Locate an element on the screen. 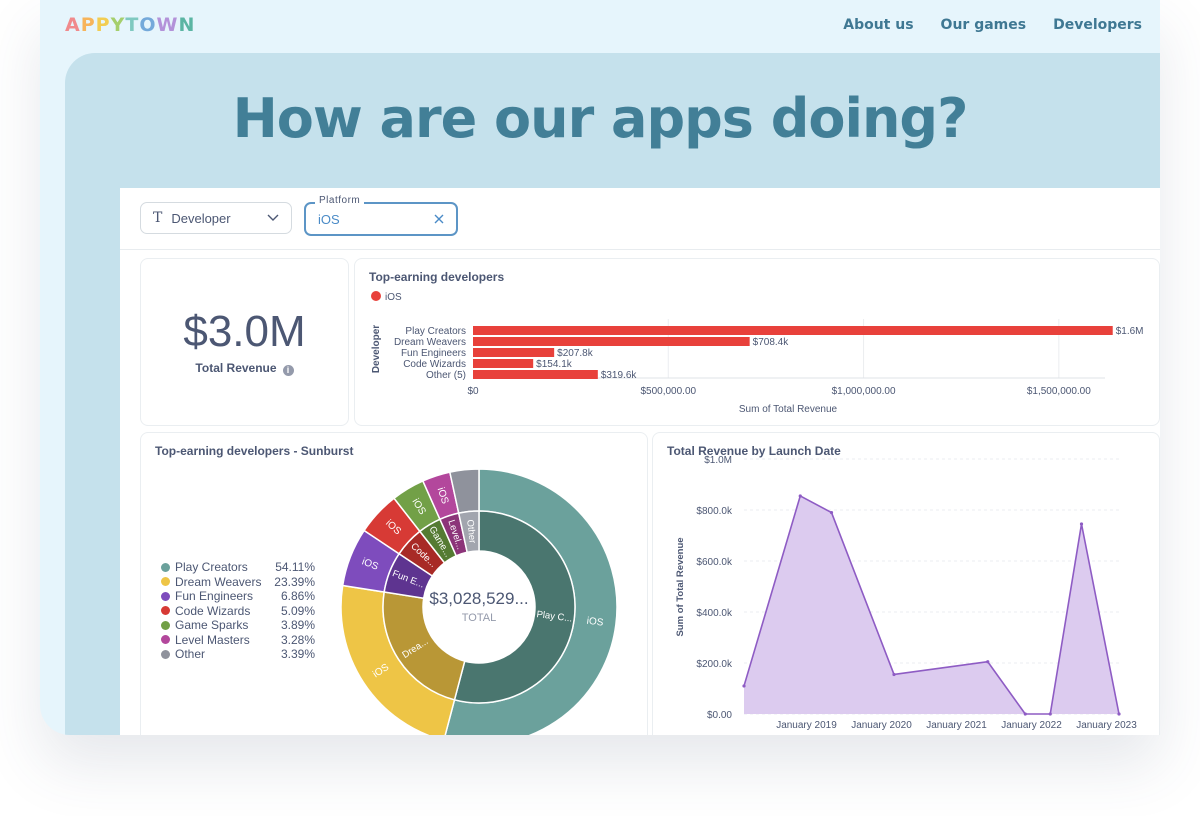 This screenshot has width=1200, height=816. x-axis-title: Sum of Total Revenue is located at coordinates (788, 409).